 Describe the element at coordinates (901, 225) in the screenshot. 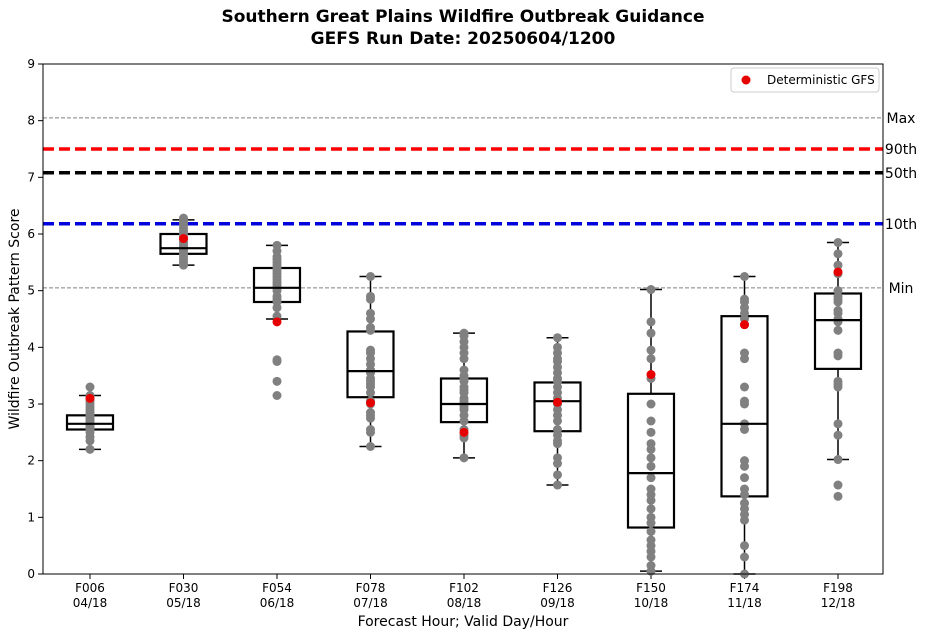

I see `reference-label-10th: 10th` at that location.